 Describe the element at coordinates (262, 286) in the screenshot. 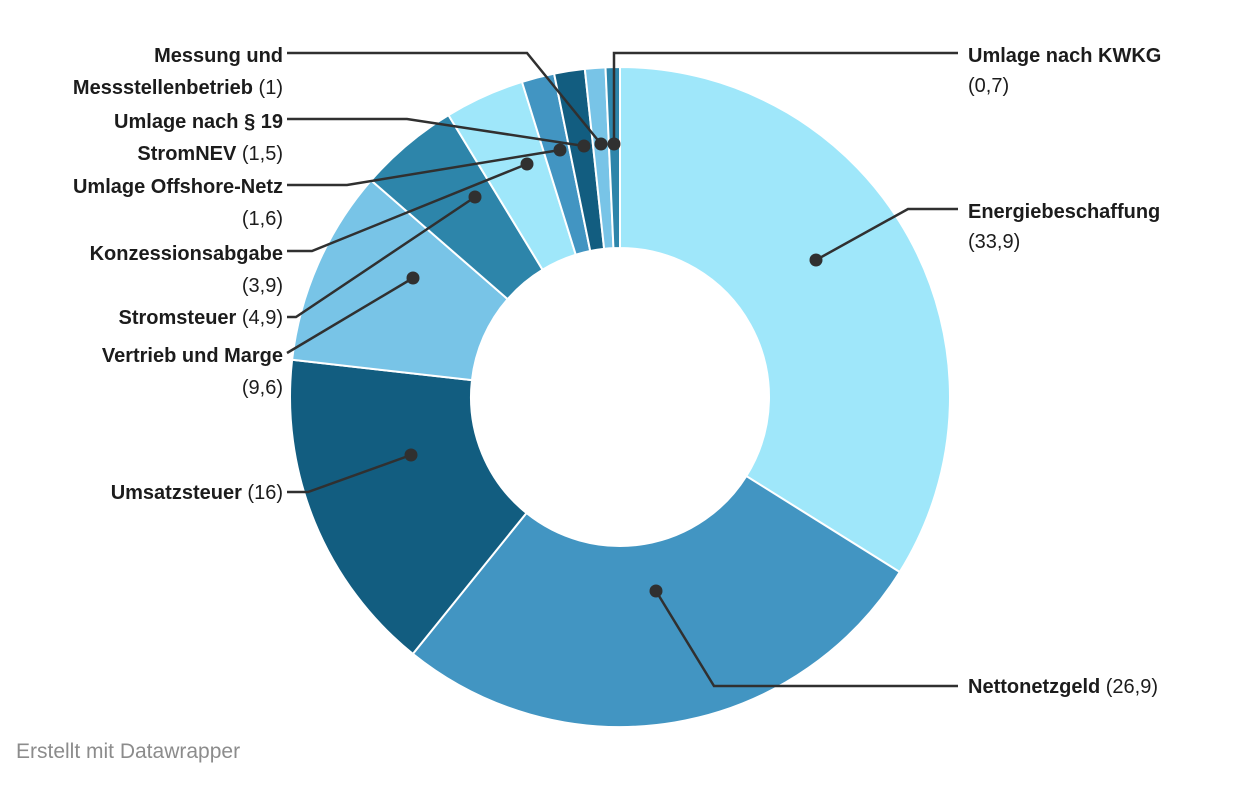

I see `label-value: (3,9)` at that location.